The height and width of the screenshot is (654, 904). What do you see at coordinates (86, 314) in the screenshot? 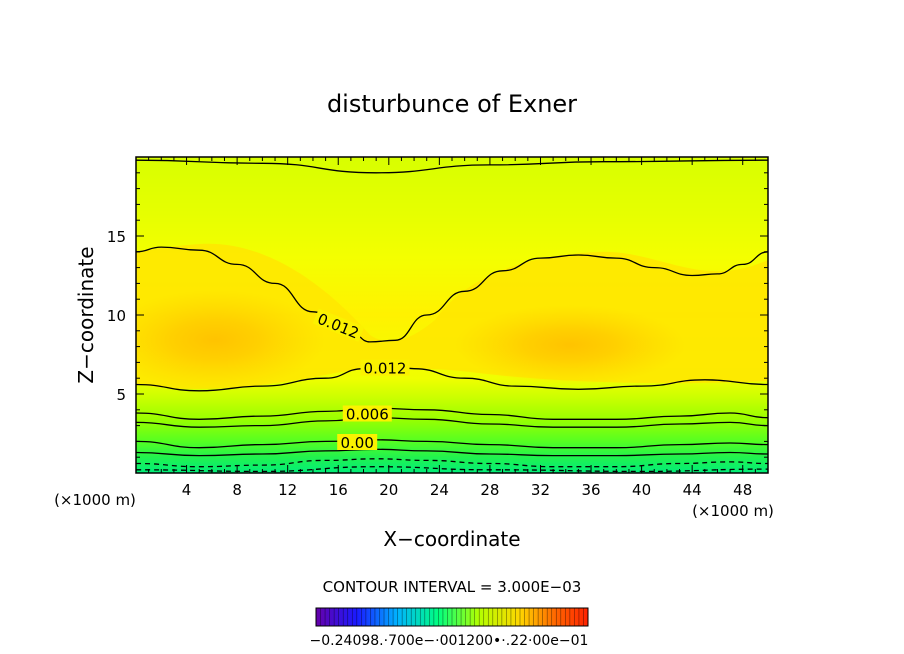
I see `y-axis-label: Z−coordinate` at bounding box center [86, 314].